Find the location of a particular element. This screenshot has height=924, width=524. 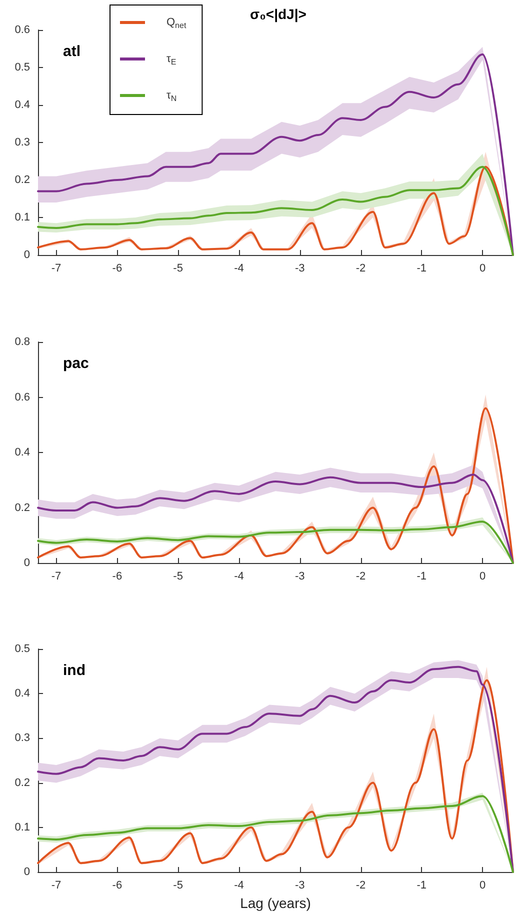

chart-title: σ₀<|dJ|> is located at coordinates (278, 14).